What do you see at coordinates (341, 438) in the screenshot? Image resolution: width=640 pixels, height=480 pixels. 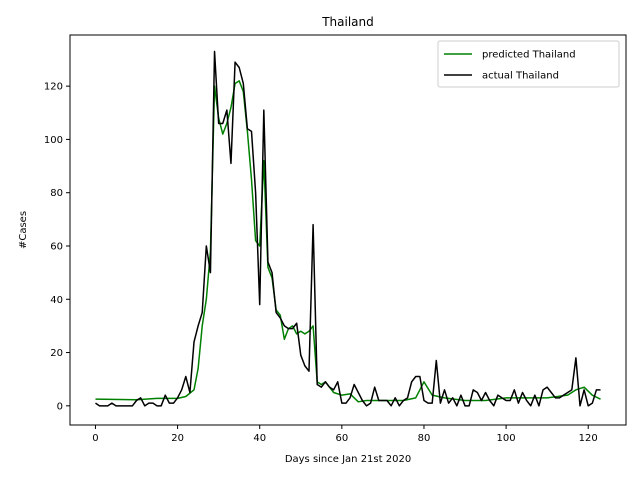 I see `x-tick-label: 60` at bounding box center [341, 438].